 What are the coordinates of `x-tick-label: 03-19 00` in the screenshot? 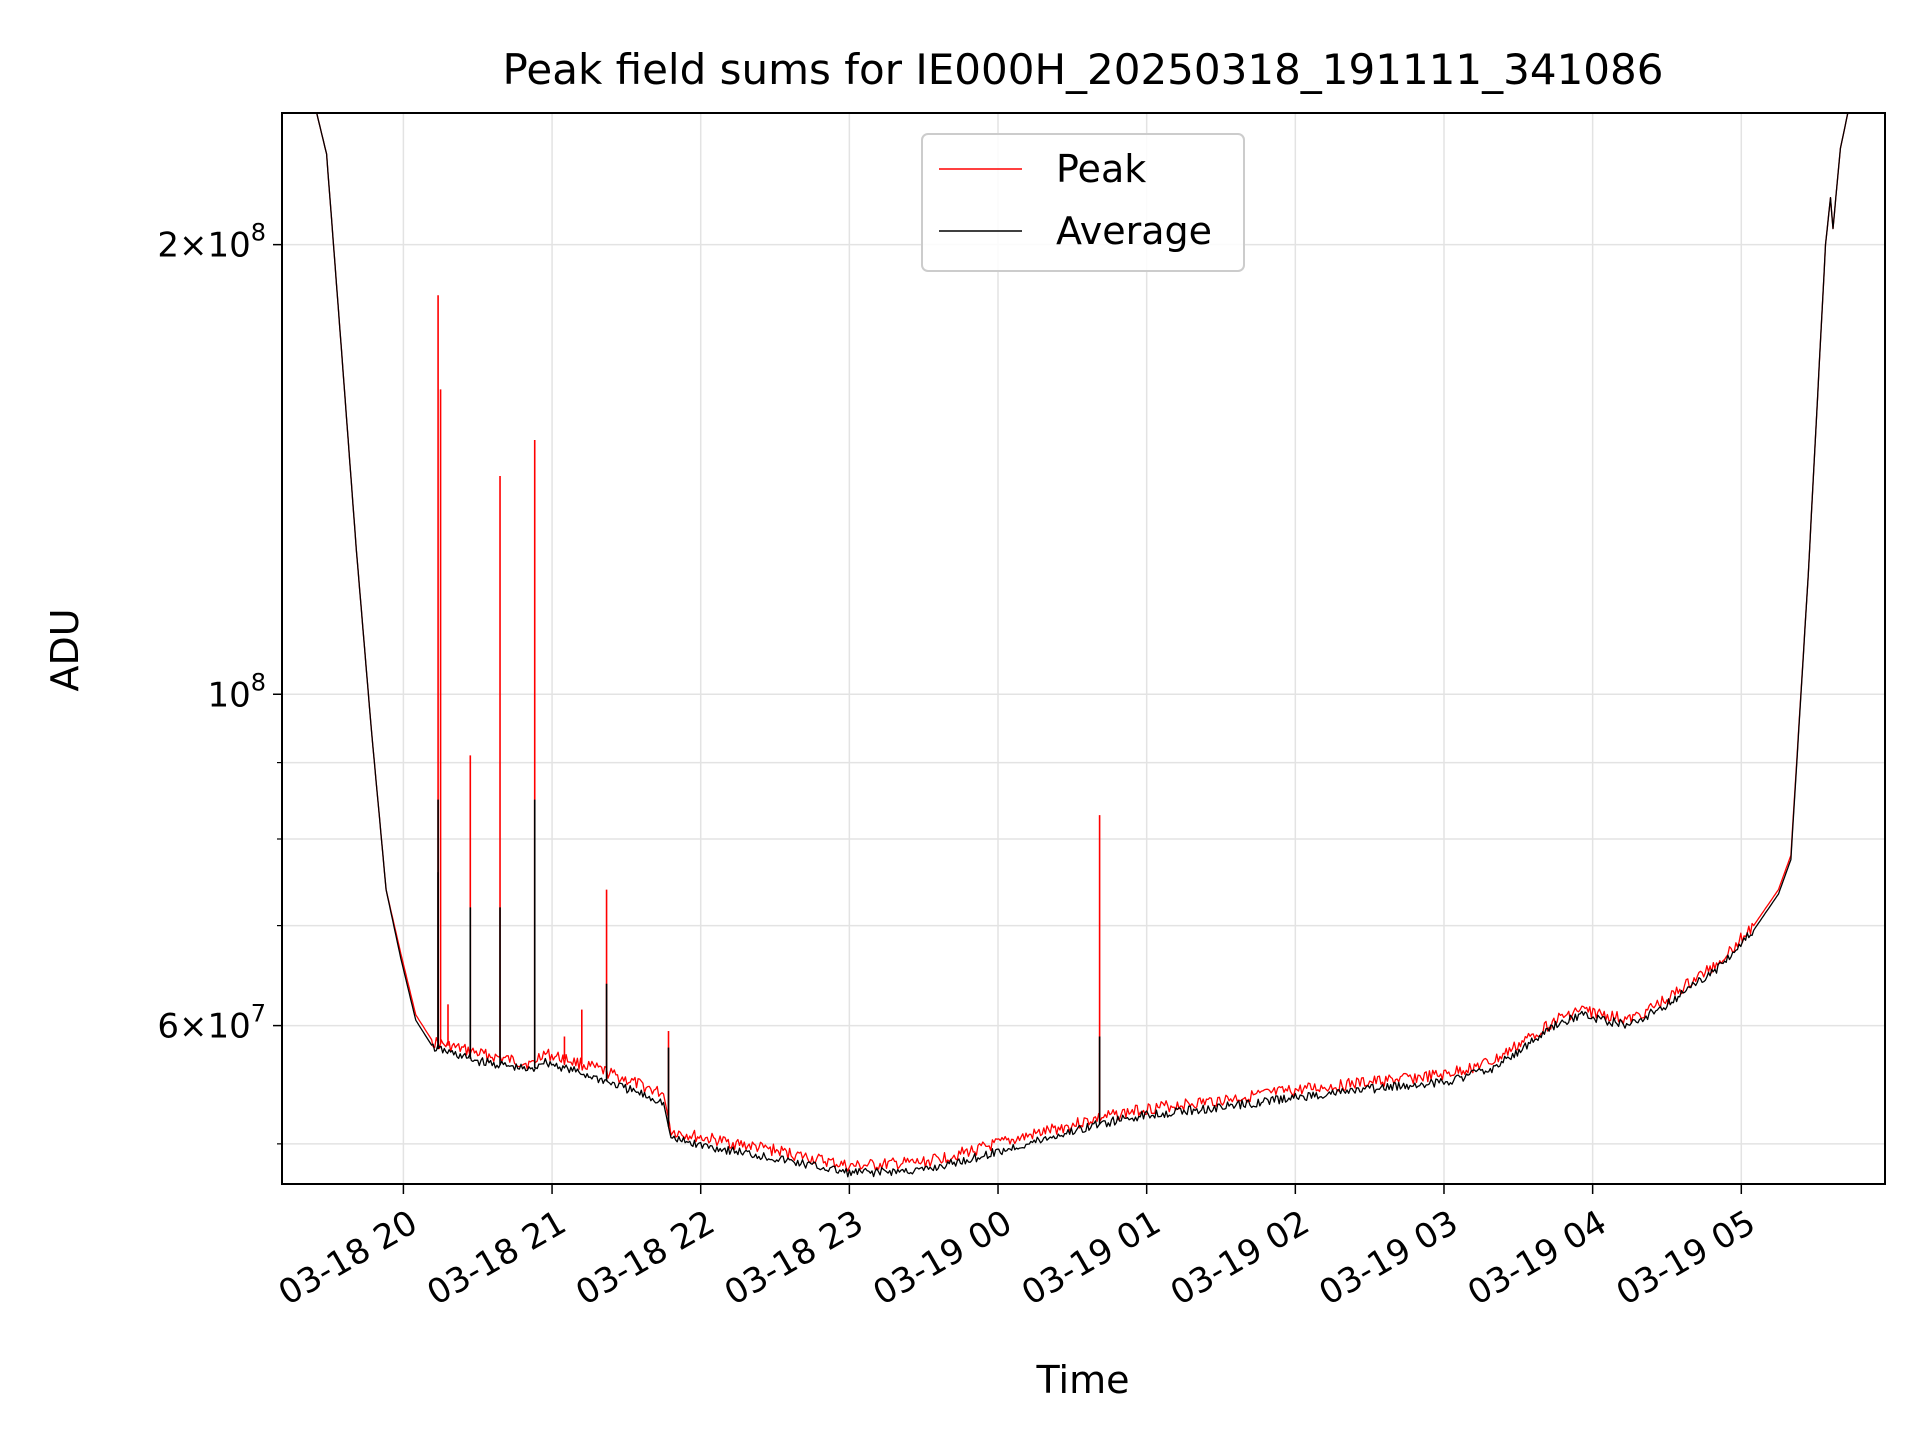 It's located at (943, 1258).